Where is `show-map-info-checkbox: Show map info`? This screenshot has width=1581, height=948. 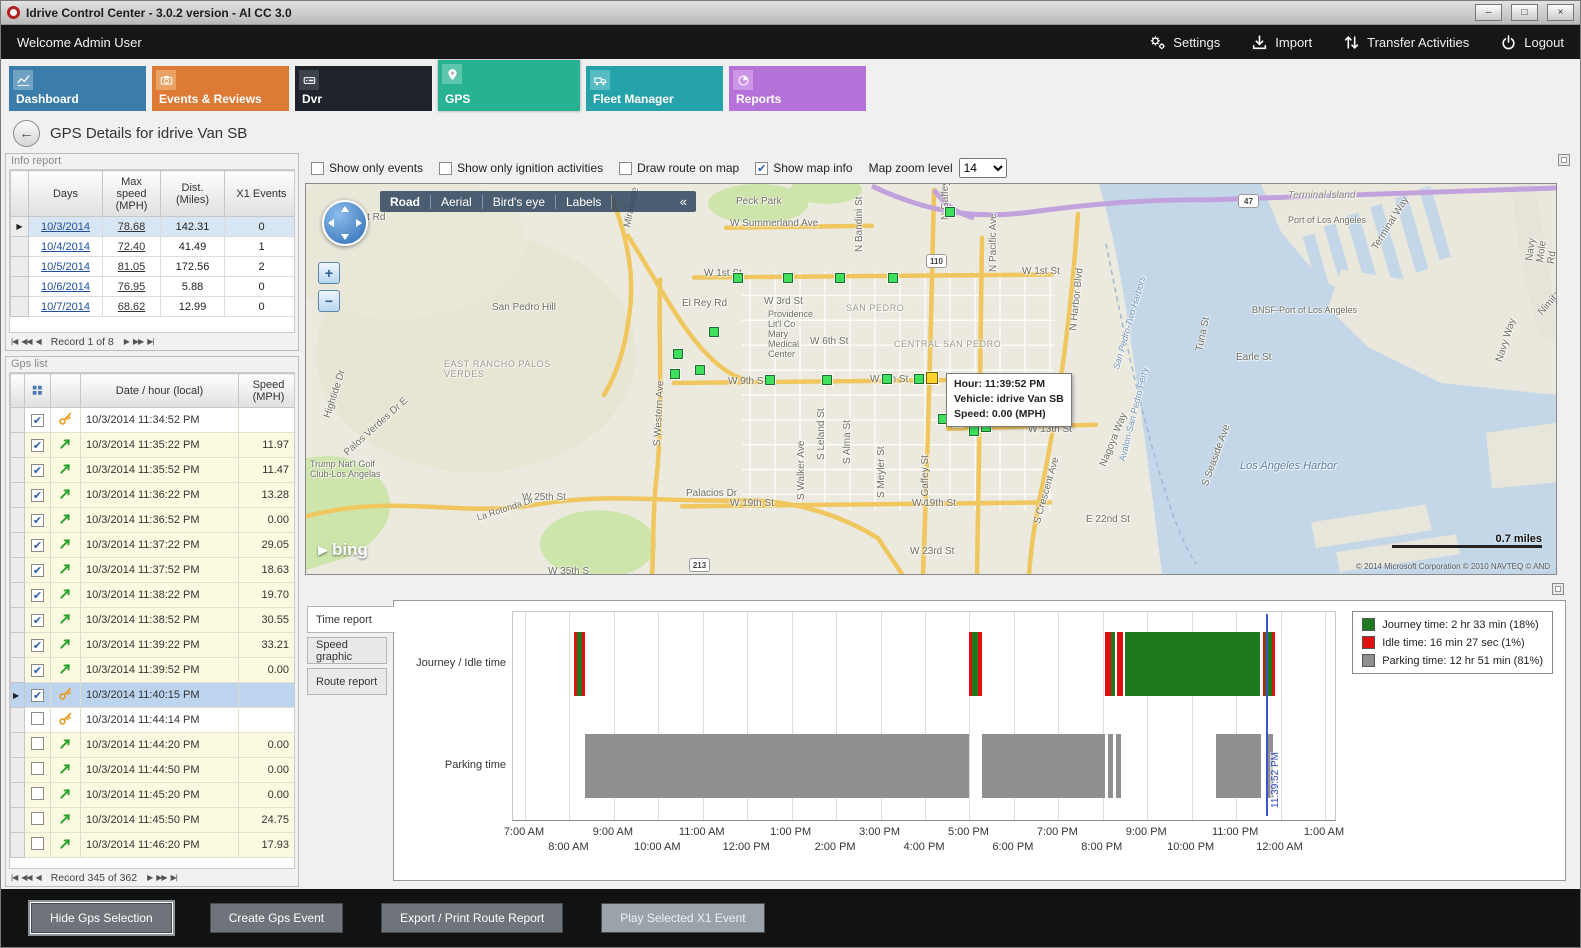
show-map-info-checkbox: Show map info is located at coordinates (804, 168).